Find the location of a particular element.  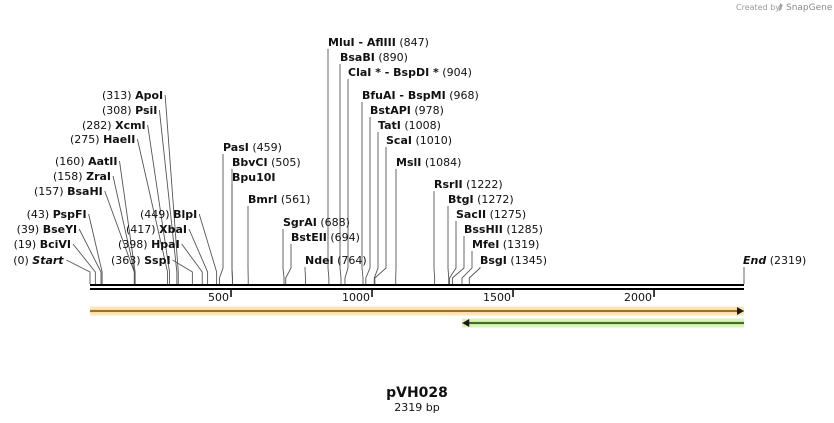

cut-position: (1222) is located at coordinates (484, 184).